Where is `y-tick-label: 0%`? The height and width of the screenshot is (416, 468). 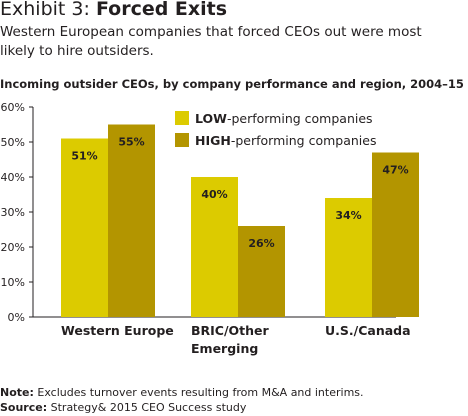
y-tick-label: 0% is located at coordinates (16, 317).